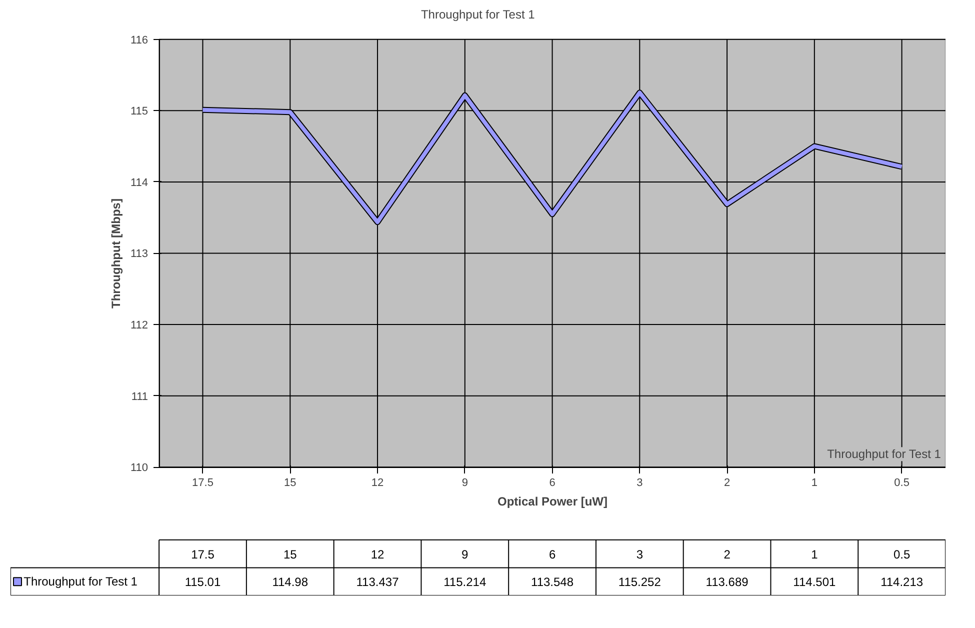  What do you see at coordinates (81, 581) in the screenshot?
I see `legend-label: Throughput for Test 1` at bounding box center [81, 581].